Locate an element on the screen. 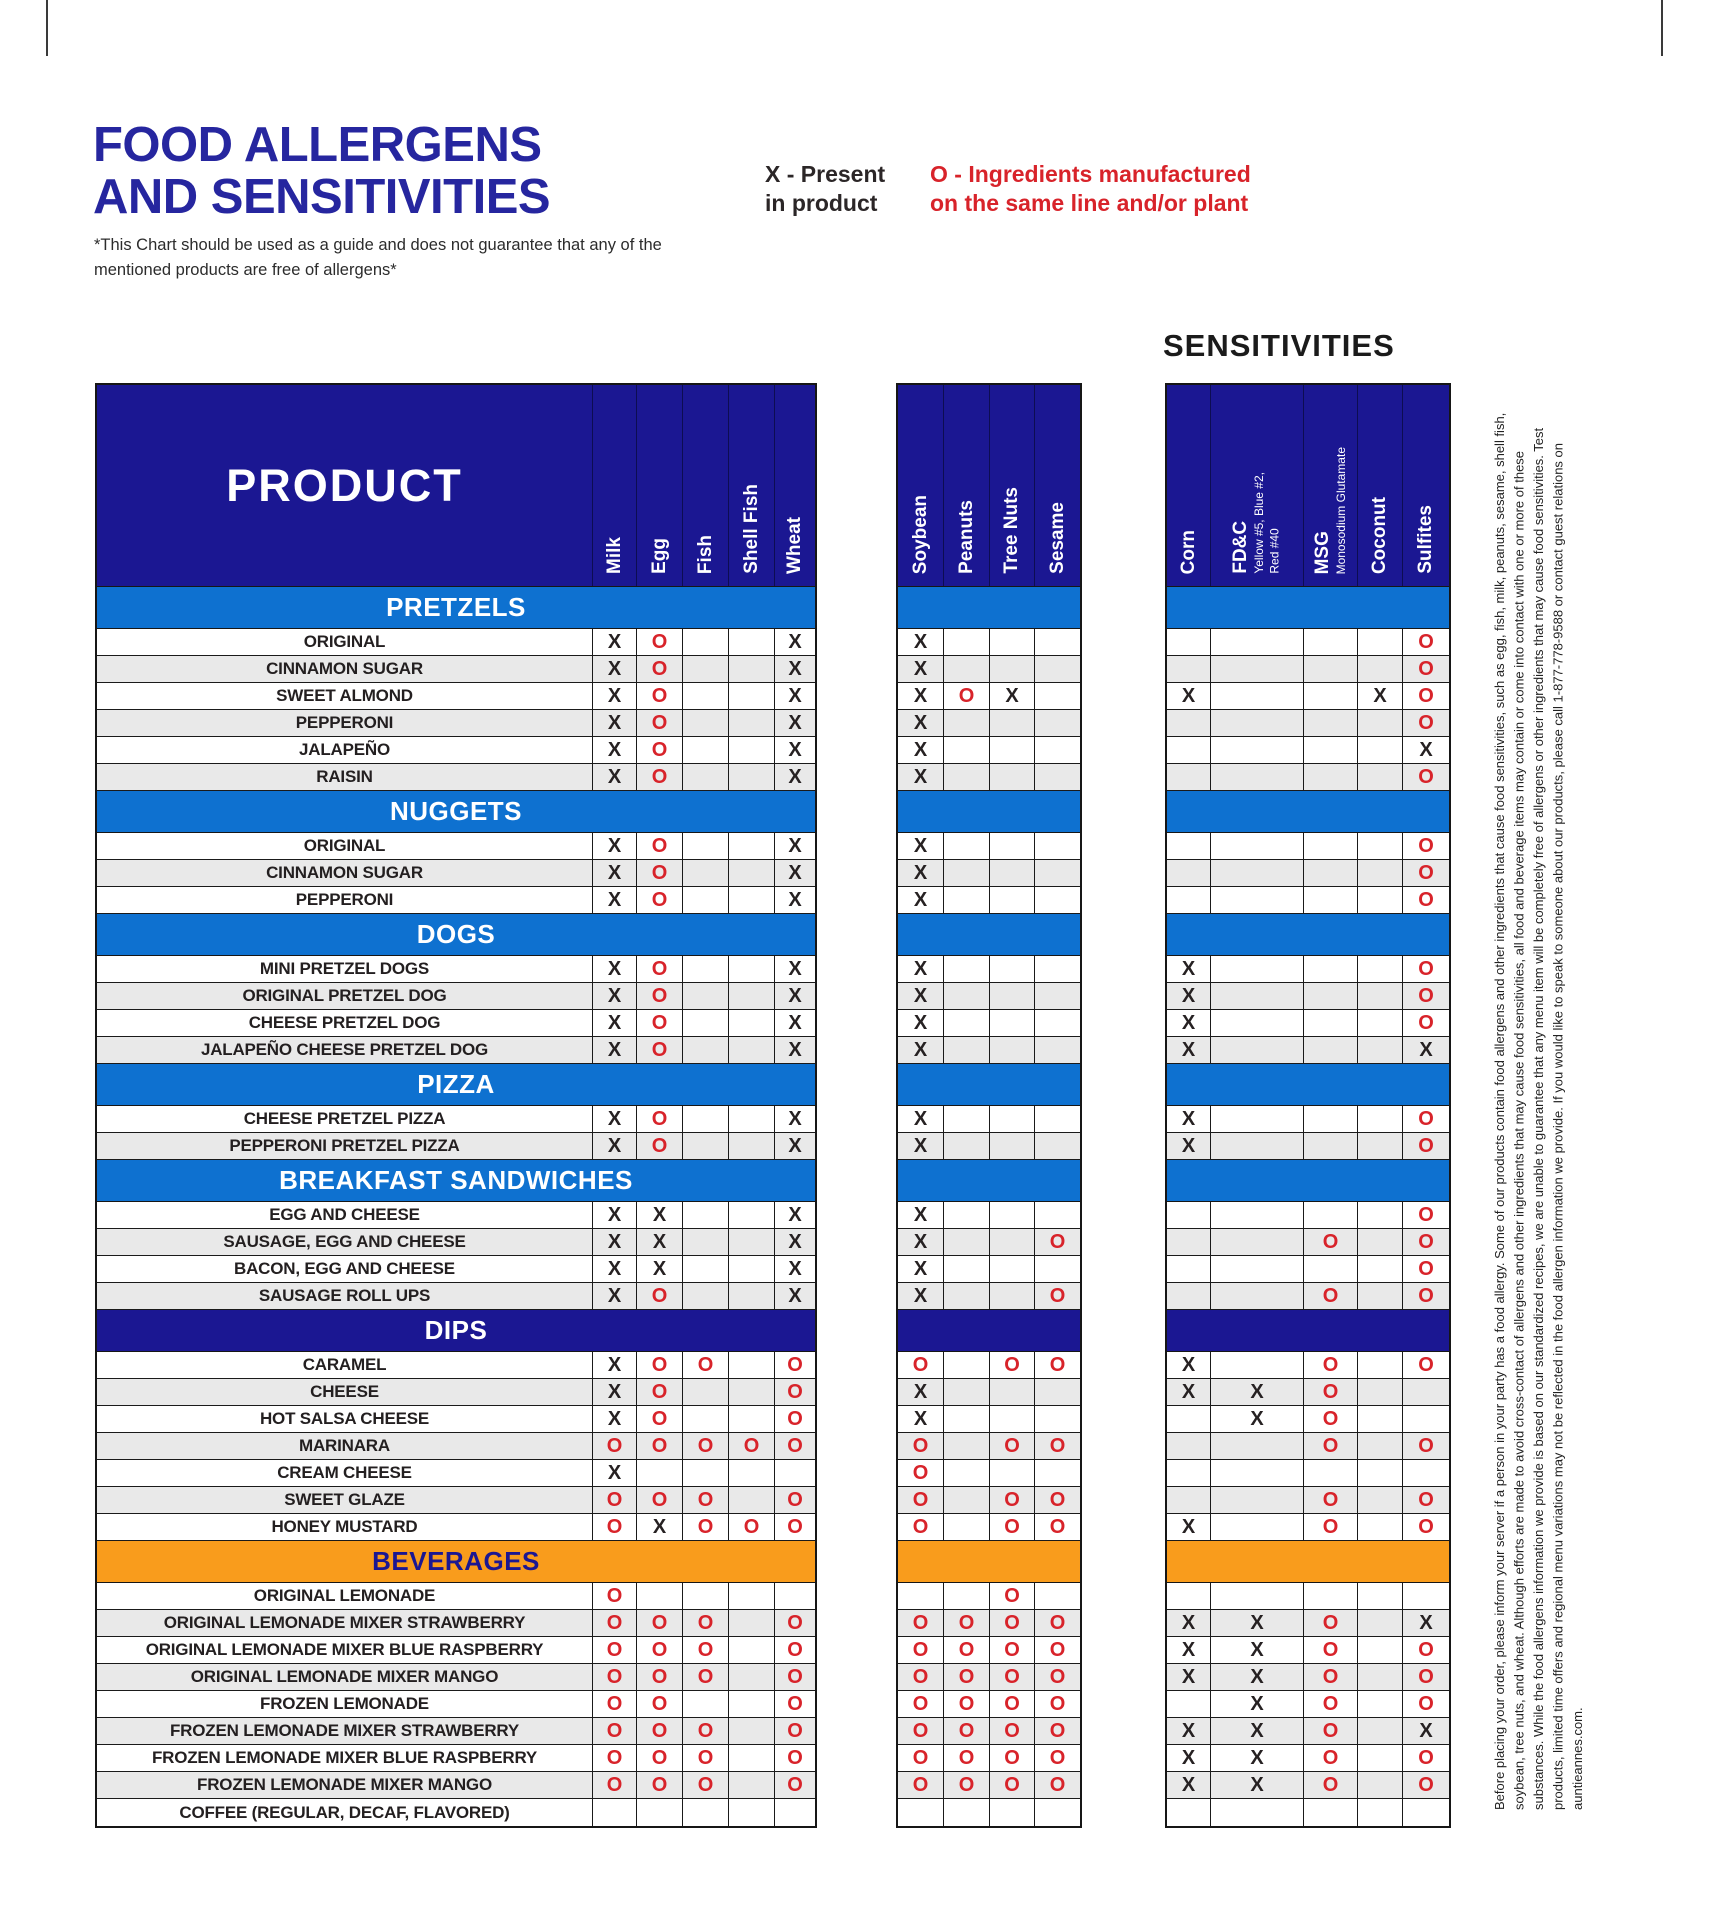  column-label-main: MSG is located at coordinates (1322, 552).